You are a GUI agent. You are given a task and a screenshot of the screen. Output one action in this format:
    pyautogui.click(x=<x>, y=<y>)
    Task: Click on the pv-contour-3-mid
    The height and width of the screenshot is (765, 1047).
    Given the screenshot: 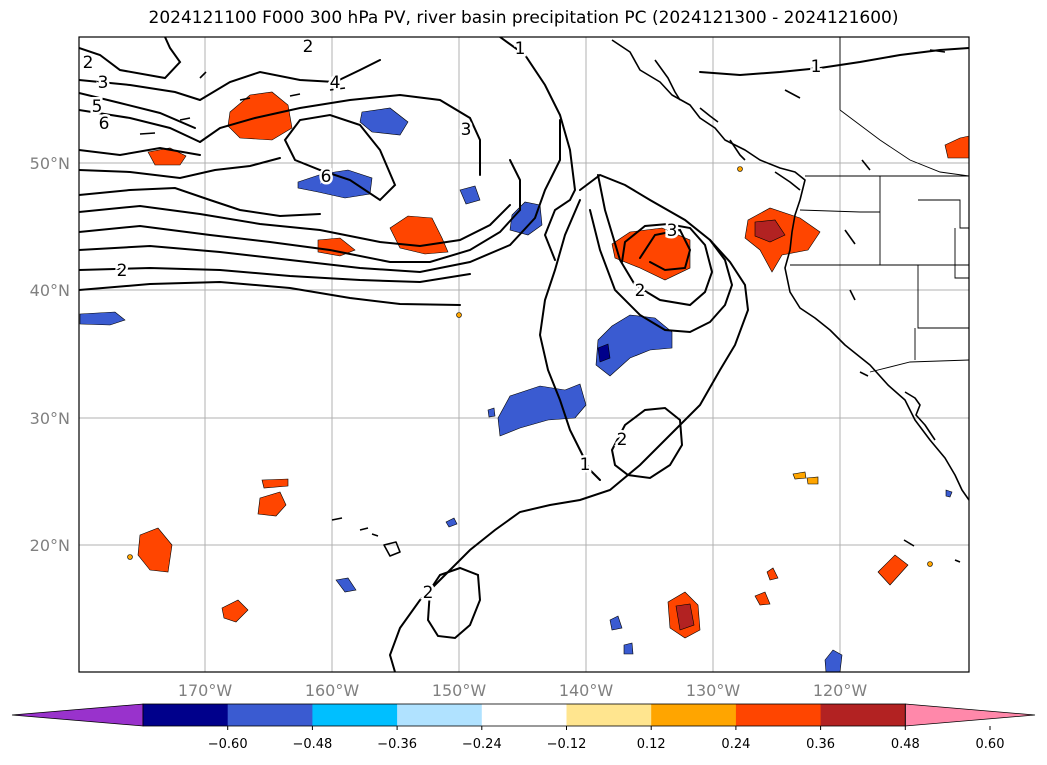 What is the action you would take?
    pyautogui.click(x=340, y=134)
    